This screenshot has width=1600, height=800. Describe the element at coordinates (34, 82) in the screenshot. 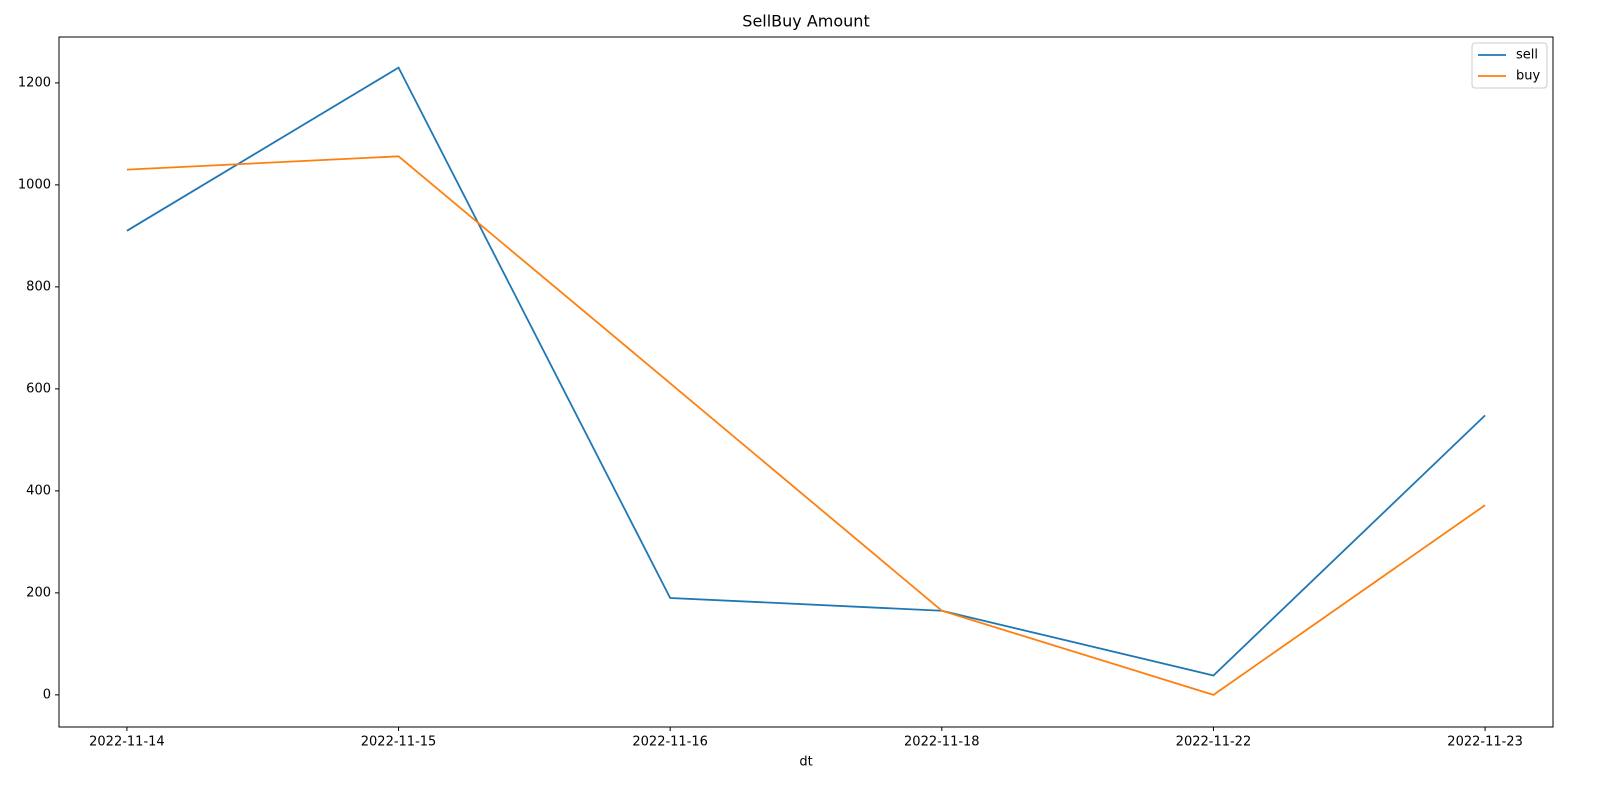

I see `y-tick-label: 1200` at that location.